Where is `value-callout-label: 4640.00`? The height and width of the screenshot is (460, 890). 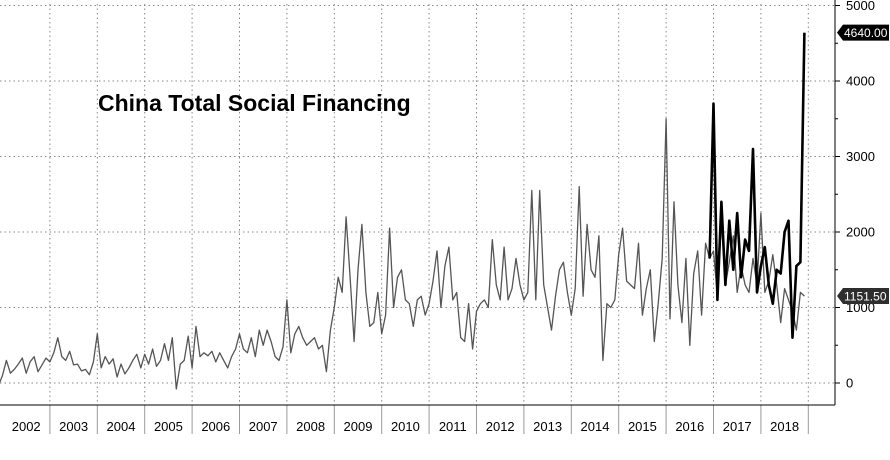
value-callout-label: 4640.00 is located at coordinates (866, 33).